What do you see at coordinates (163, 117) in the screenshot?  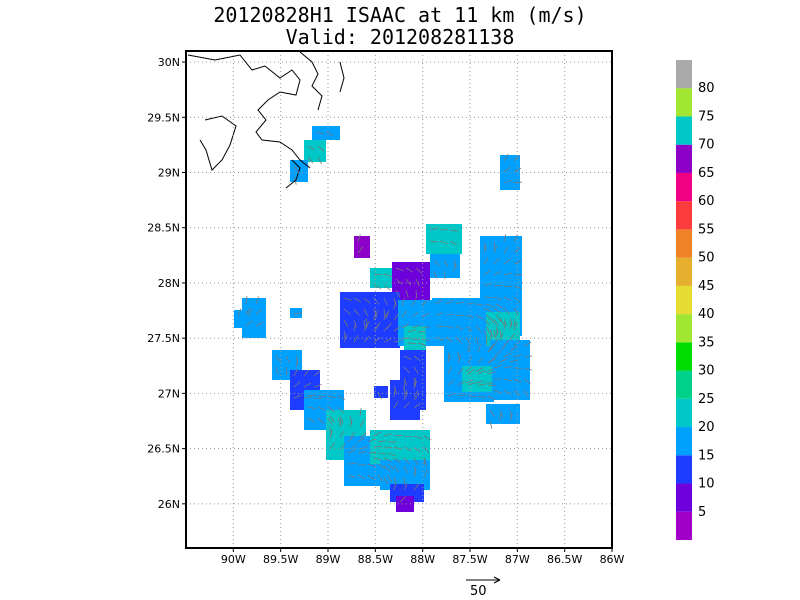 I see `y-tick-label-1: 29.5N` at bounding box center [163, 117].